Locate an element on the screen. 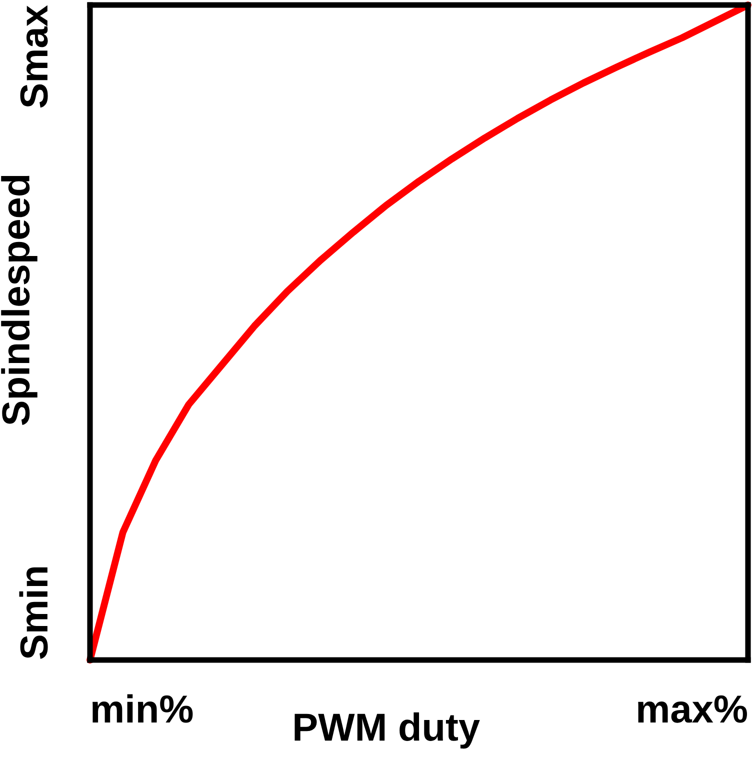 This screenshot has width=752, height=762. text: Smax is located at coordinates (34, 56).